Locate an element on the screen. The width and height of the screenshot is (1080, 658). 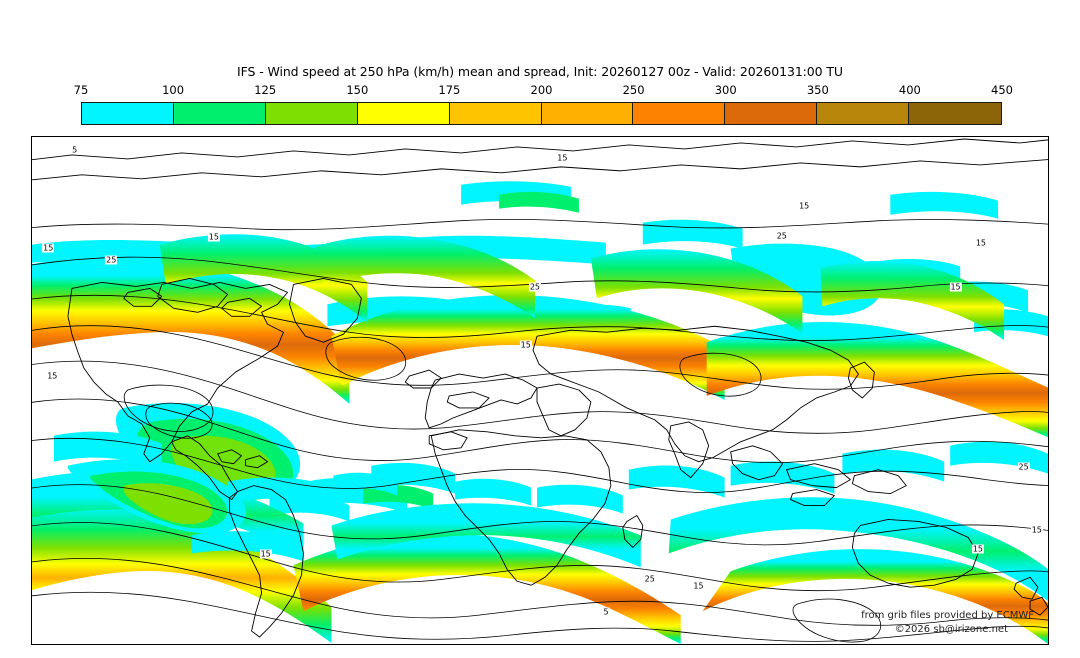
colorbar-tick-250: 250 is located at coordinates (633, 90).